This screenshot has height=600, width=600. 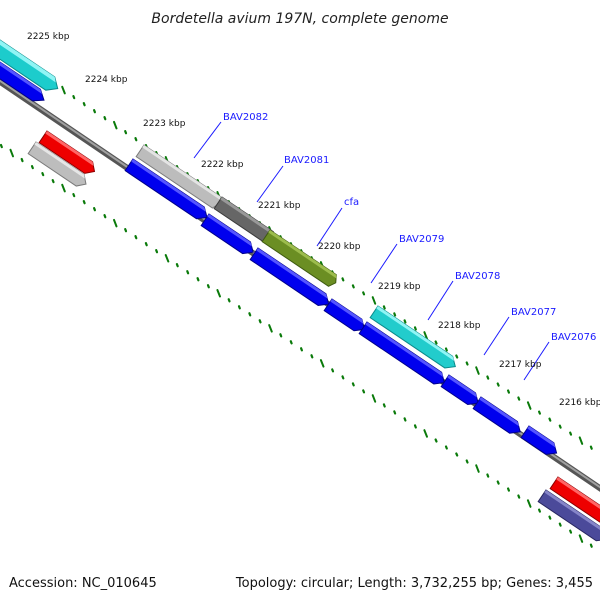 What do you see at coordinates (421, 239) in the screenshot?
I see `gene-label-bav2079: BAV2079` at bounding box center [421, 239].